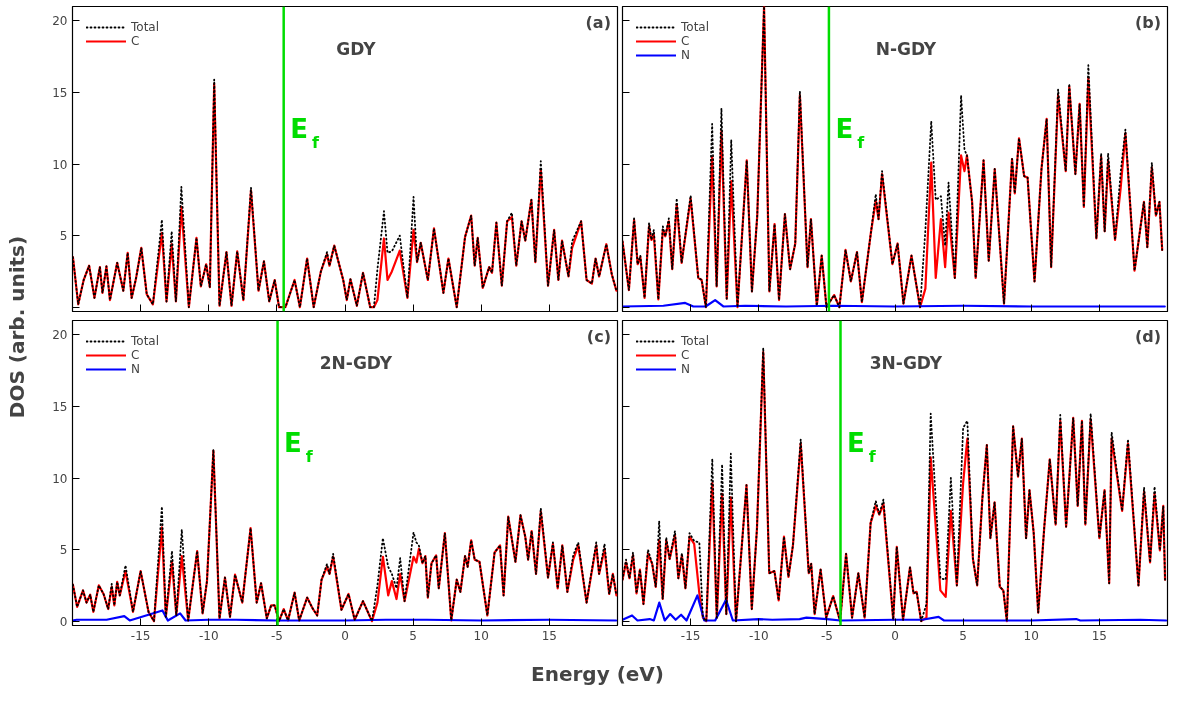 Image resolution: width=1182 pixels, height=716 pixels. What do you see at coordinates (1147, 336) in the screenshot?
I see `annotation: (d)` at bounding box center [1147, 336].